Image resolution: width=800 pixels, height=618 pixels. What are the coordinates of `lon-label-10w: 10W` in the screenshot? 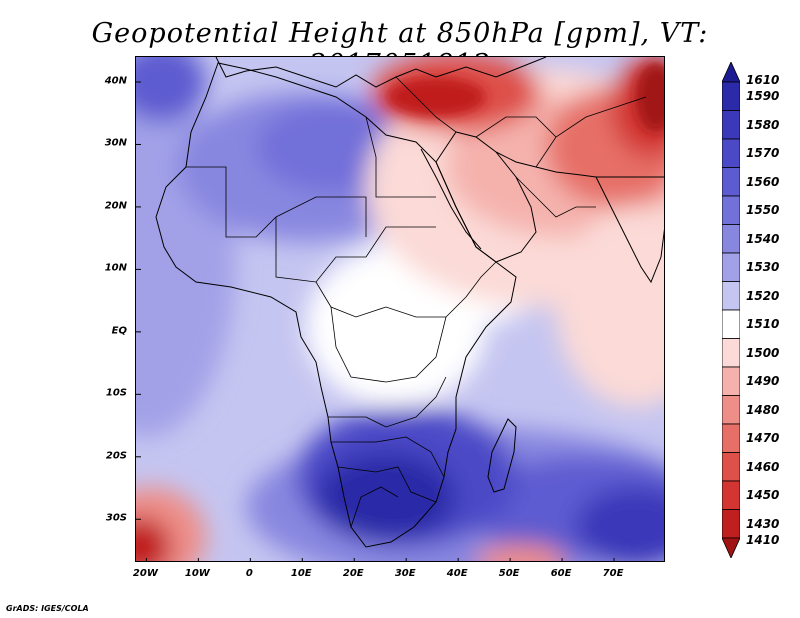 It's located at (197, 573).